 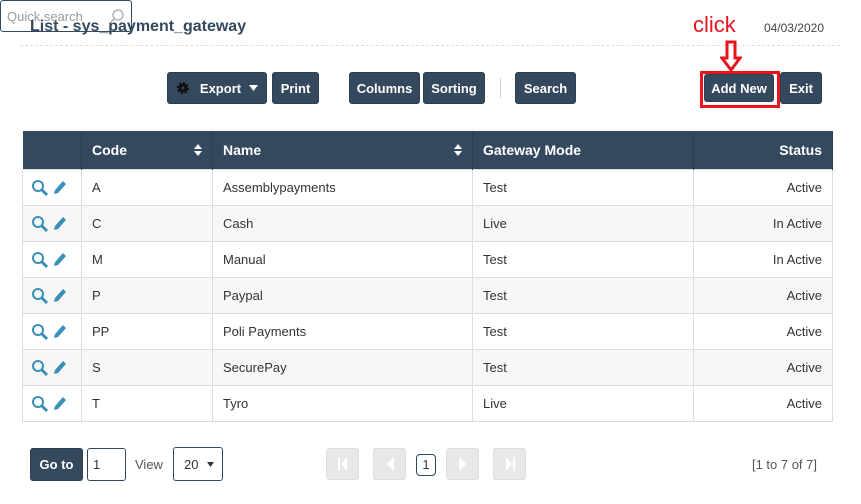 I want to click on cell-code: S, so click(x=147, y=367).